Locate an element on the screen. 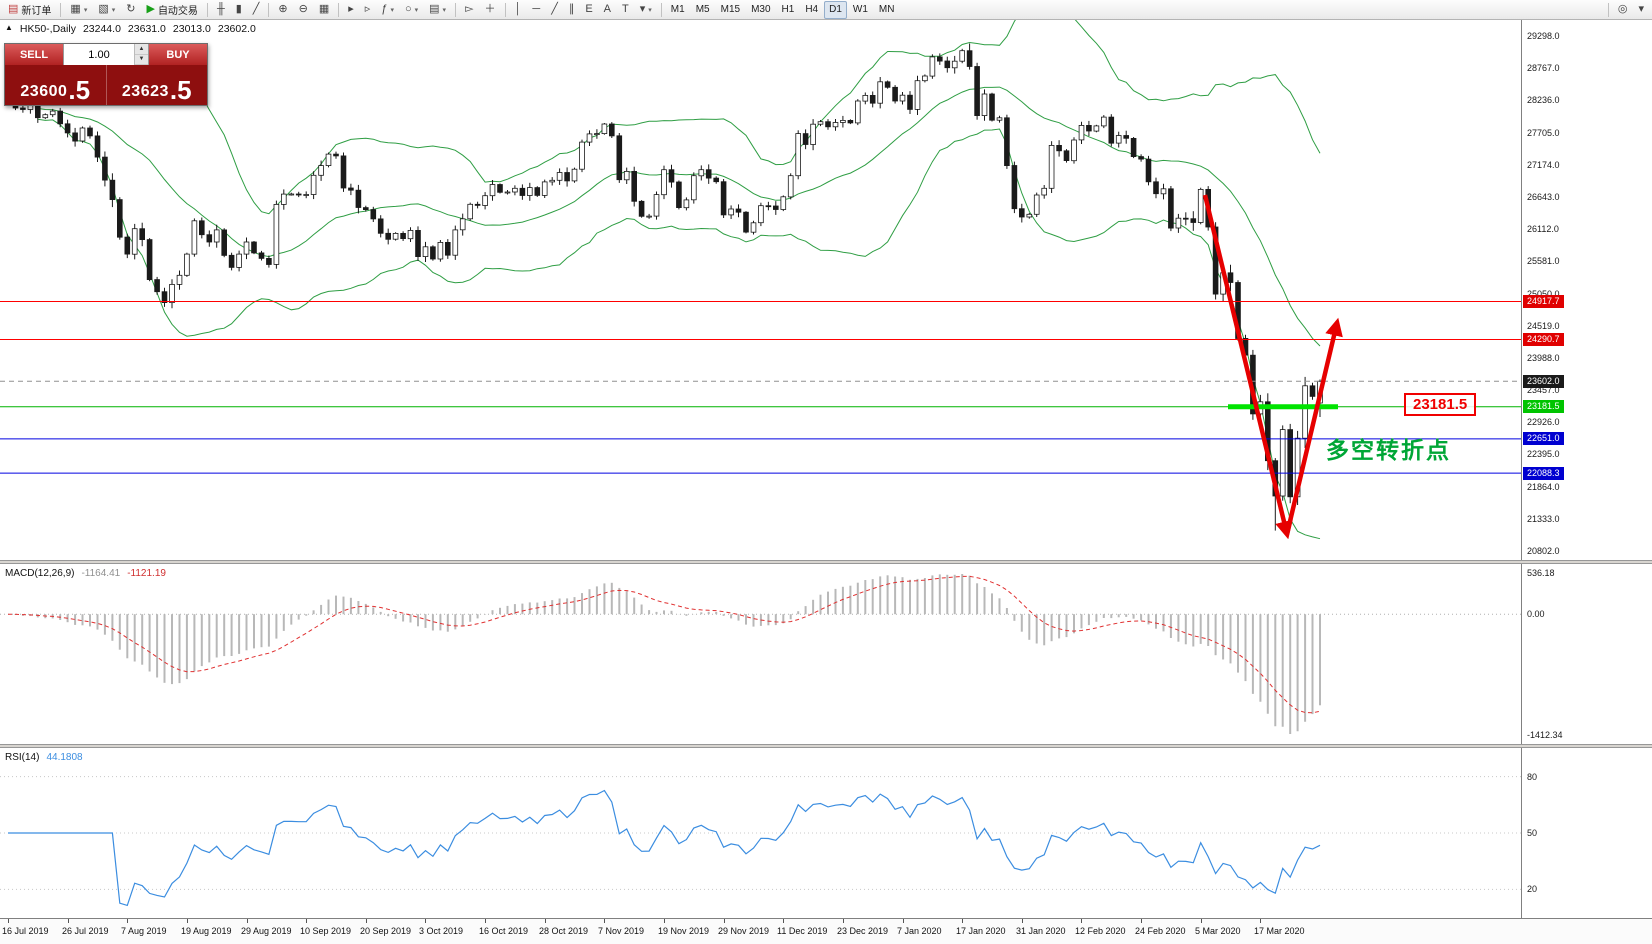  fibonacci-button: E is located at coordinates (588, 10).